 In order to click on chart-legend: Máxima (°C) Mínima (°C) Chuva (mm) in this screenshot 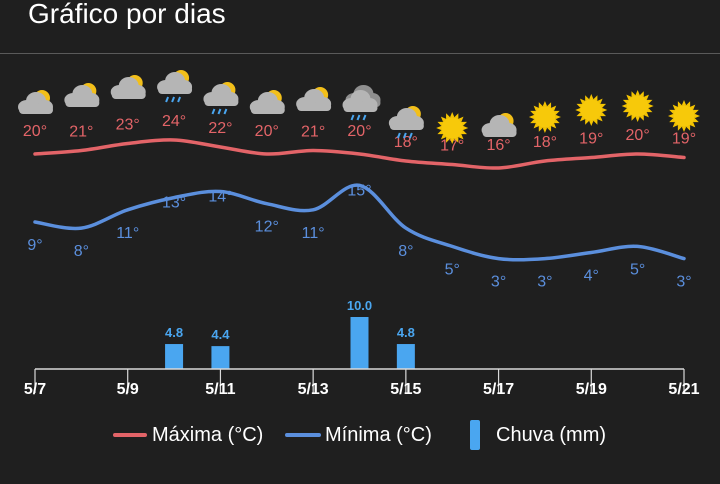, I will do `click(360, 435)`.